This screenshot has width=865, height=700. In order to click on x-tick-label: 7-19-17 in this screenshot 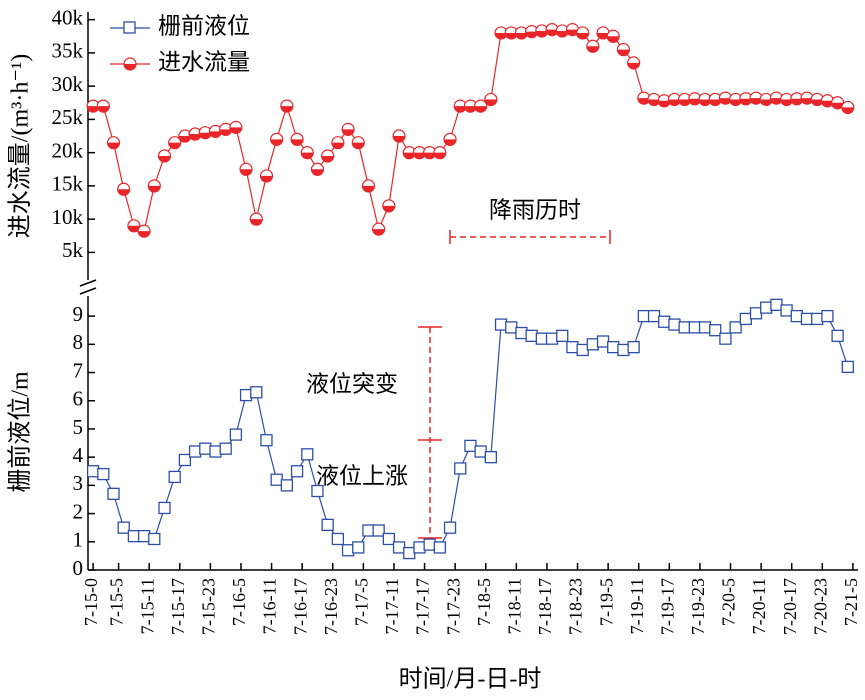, I will do `click(667, 606)`.